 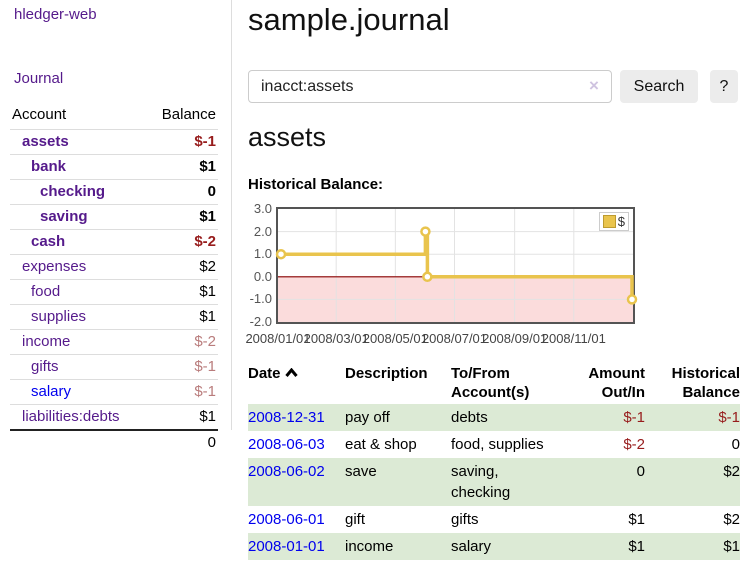 I want to click on transaction-accounts: saving, checking, so click(x=481, y=482).